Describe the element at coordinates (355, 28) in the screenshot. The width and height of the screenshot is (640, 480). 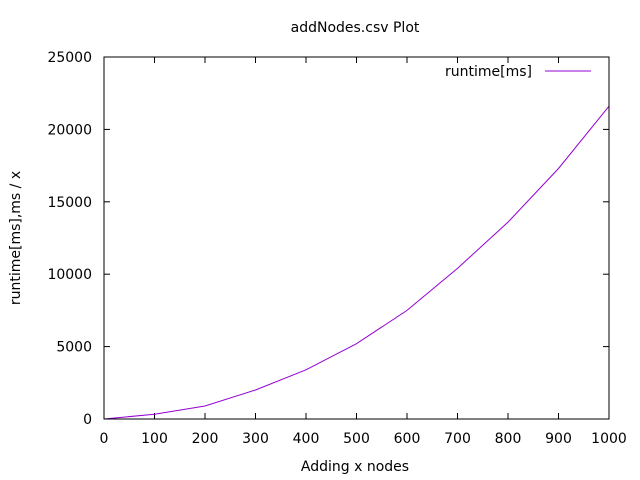
I see `chart-title: addNodes.csv Plot` at that location.